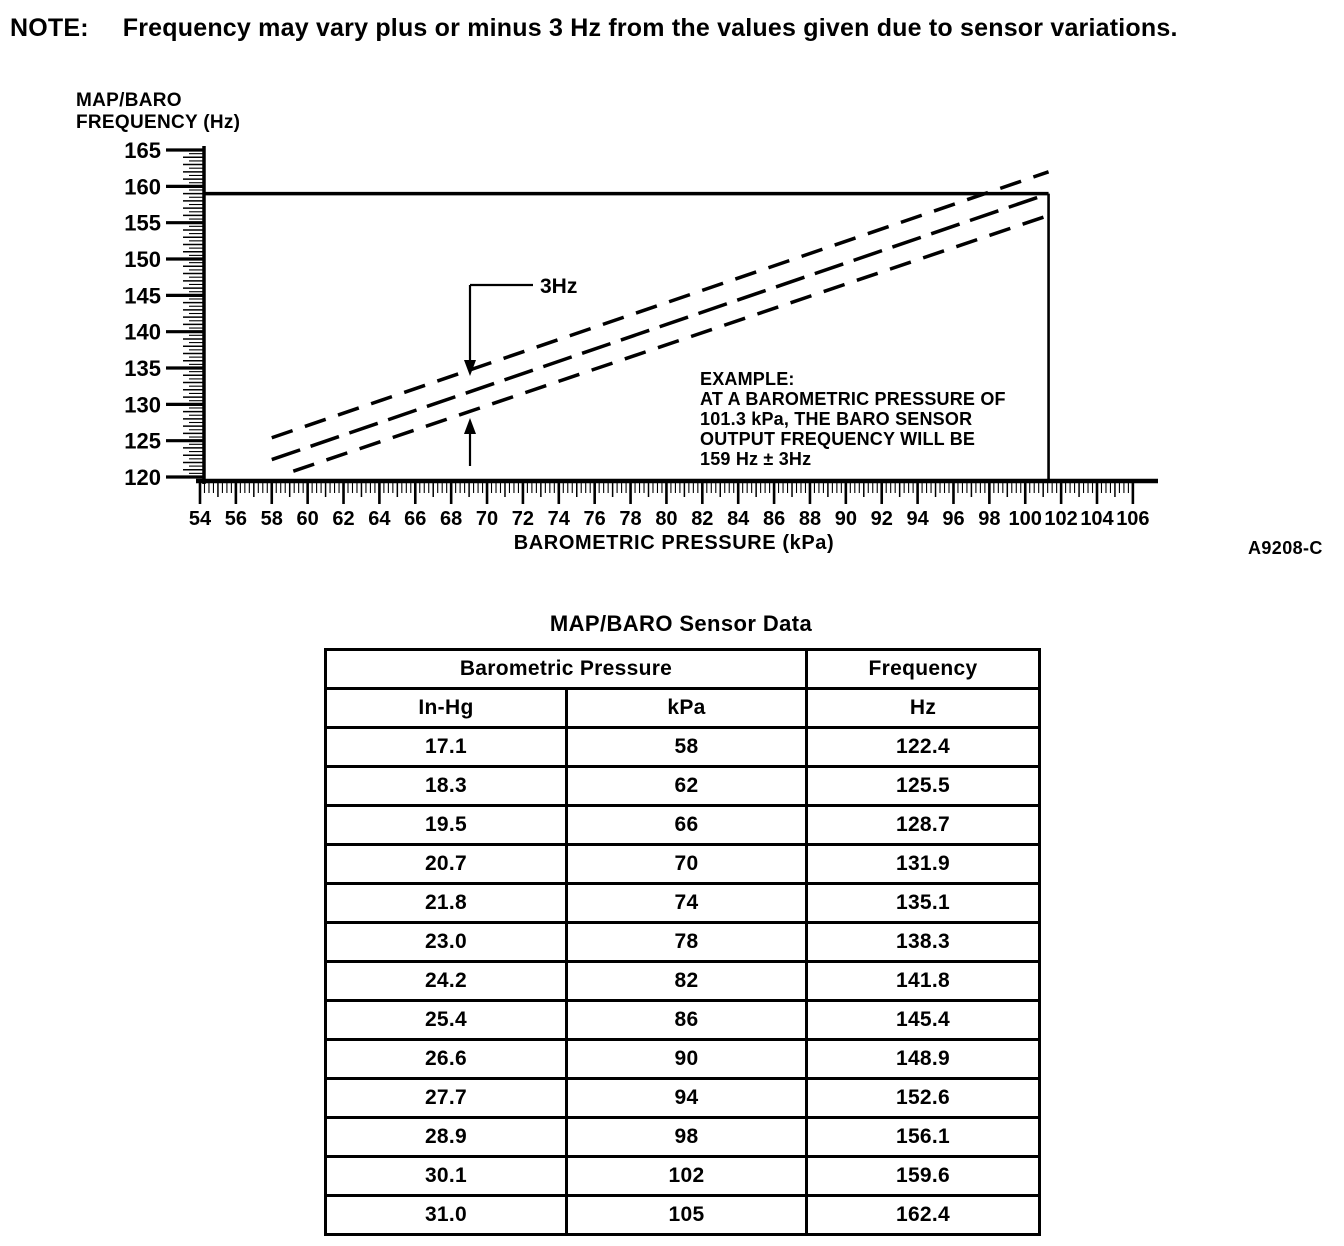 Image resolution: width=1344 pixels, height=1246 pixels. Describe the element at coordinates (671, 343) in the screenshot. I see `lower-tolerance-minus-3hz-line` at that location.